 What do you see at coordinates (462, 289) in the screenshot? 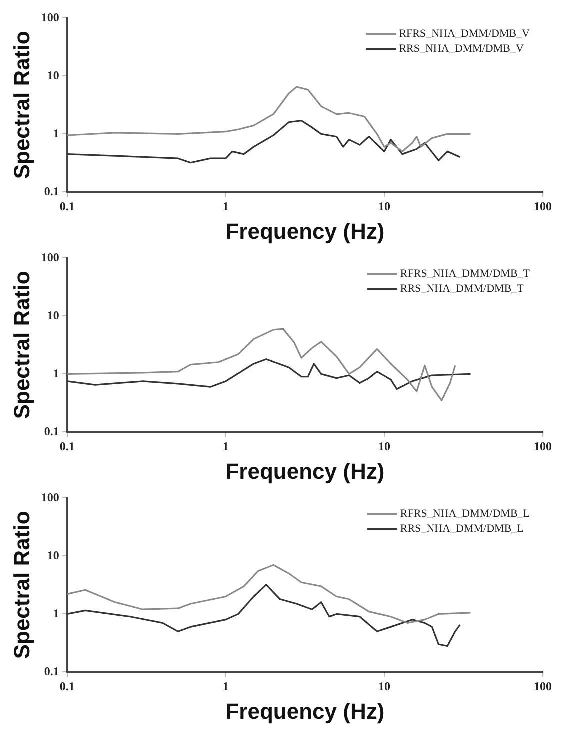
I see `legend-label: RRS_NHA_DMM/DMB_T` at bounding box center [462, 289].